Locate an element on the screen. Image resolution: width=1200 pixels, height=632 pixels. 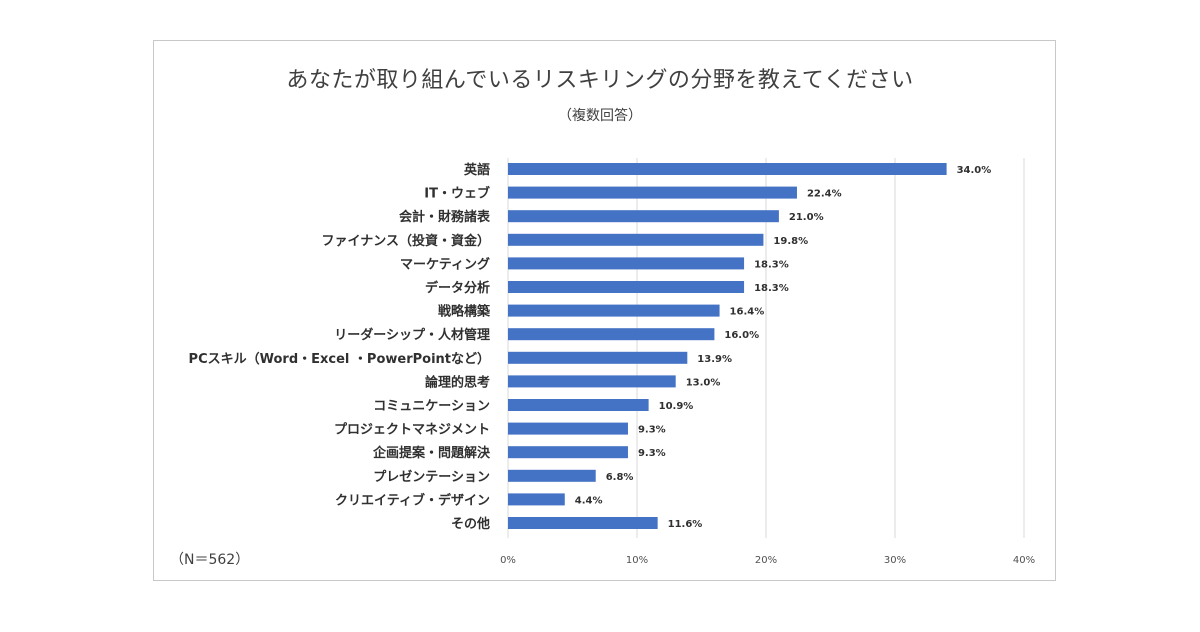
x-tick-label: 30% is located at coordinates (895, 560).